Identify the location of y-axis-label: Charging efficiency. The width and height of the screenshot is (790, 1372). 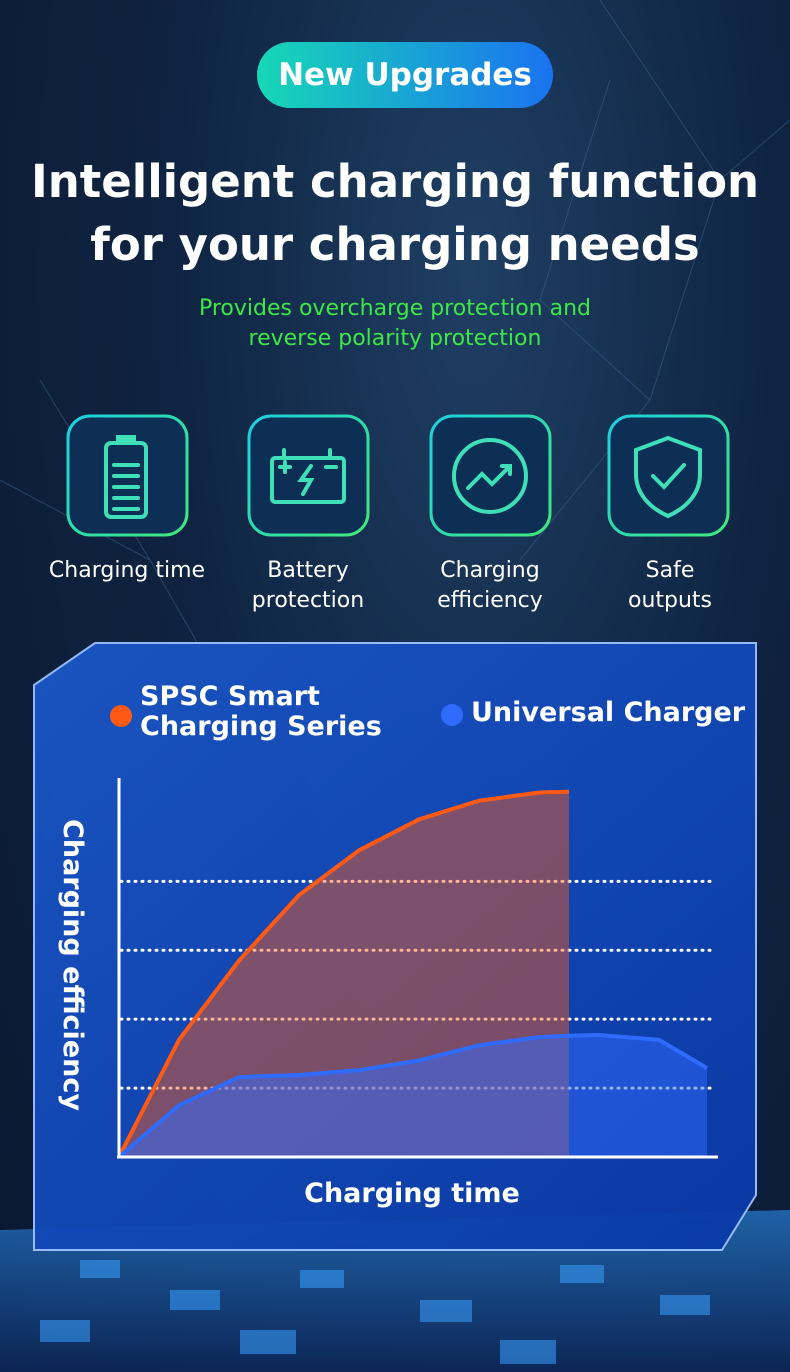
(72, 965).